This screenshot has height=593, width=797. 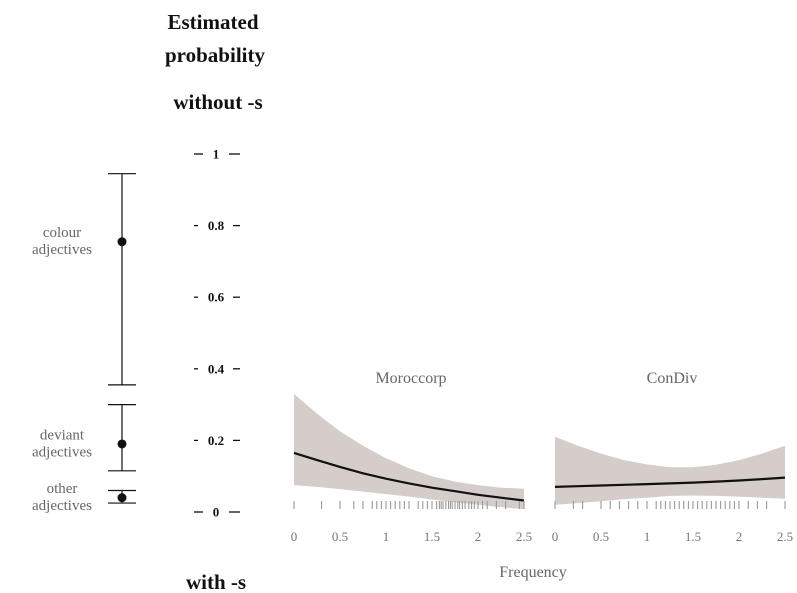 What do you see at coordinates (533, 572) in the screenshot?
I see `x-axis-title: Frequency` at bounding box center [533, 572].